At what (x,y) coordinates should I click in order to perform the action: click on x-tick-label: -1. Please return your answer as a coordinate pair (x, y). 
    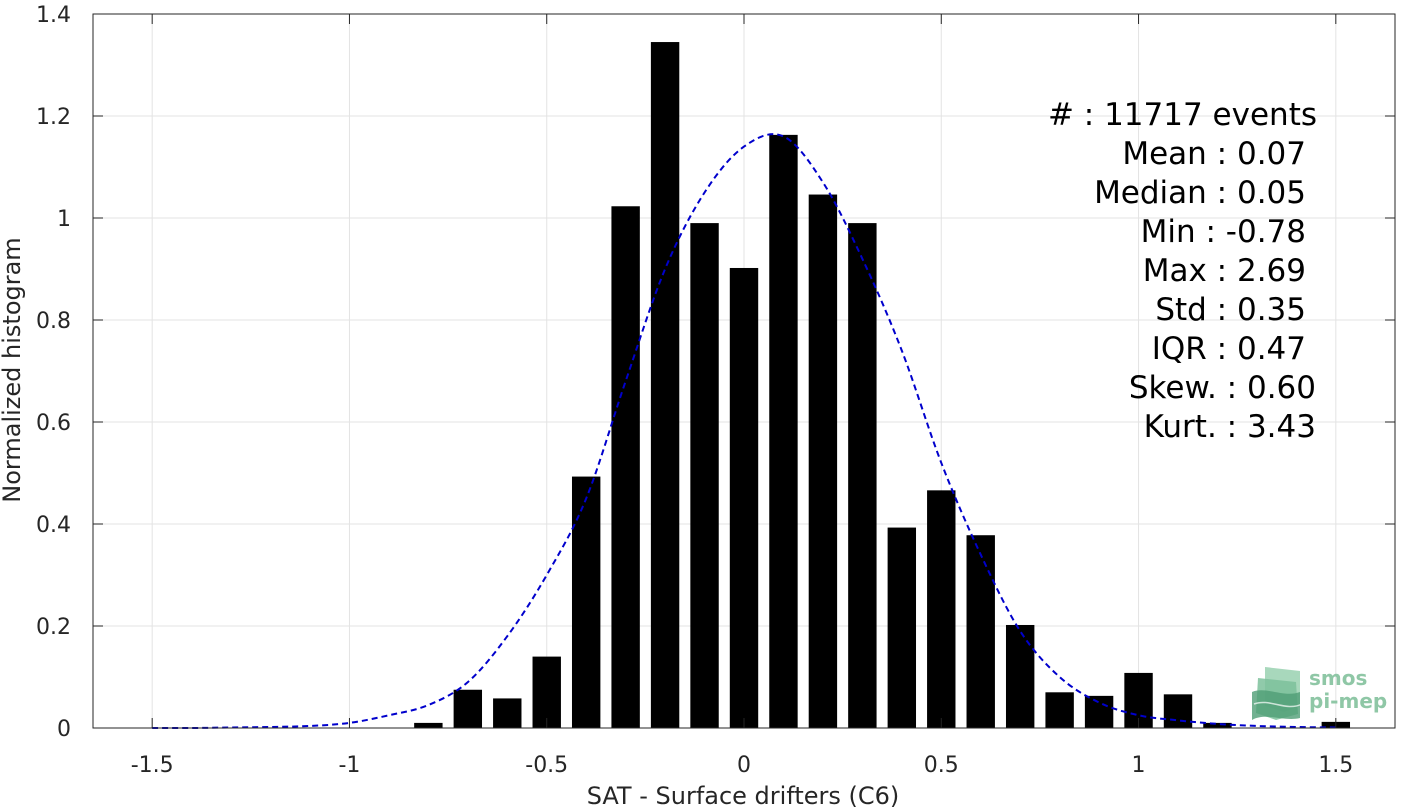
    Looking at the image, I should click on (349, 765).